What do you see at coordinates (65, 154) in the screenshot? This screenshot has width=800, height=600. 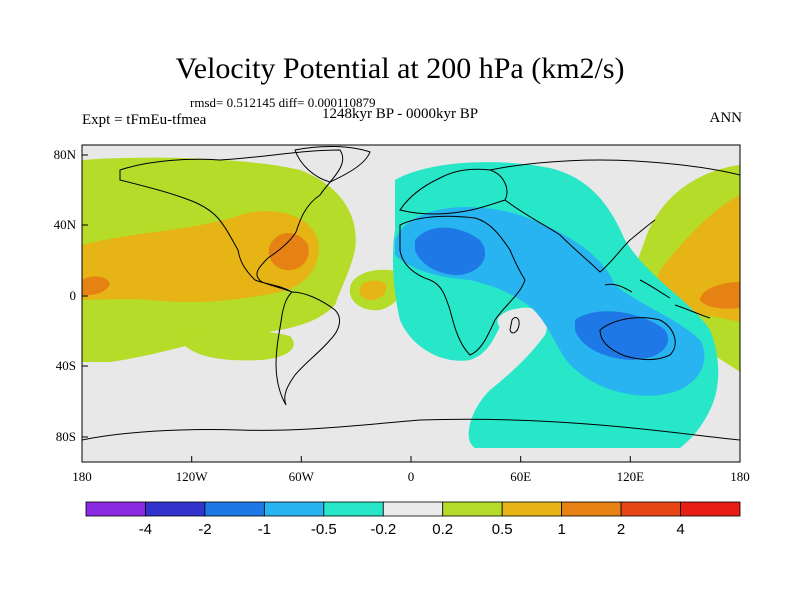 I see `y-tick-label: 80N` at bounding box center [65, 154].